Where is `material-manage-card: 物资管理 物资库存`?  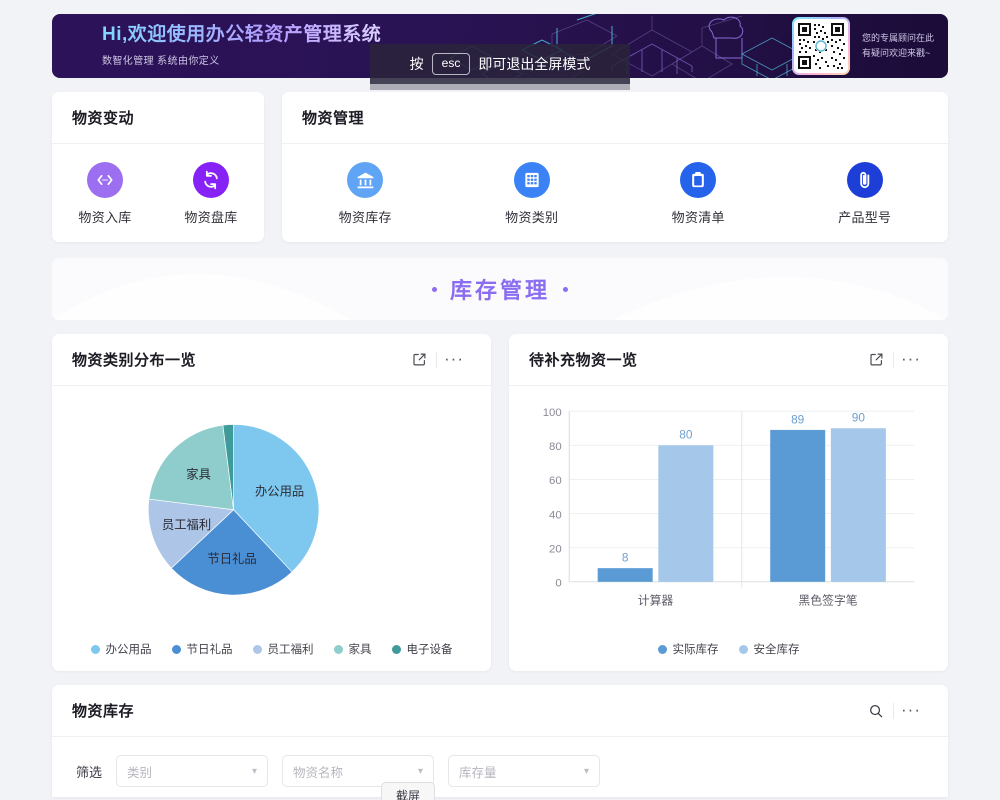
material-manage-card: 物资管理 物资库存 is located at coordinates (615, 167).